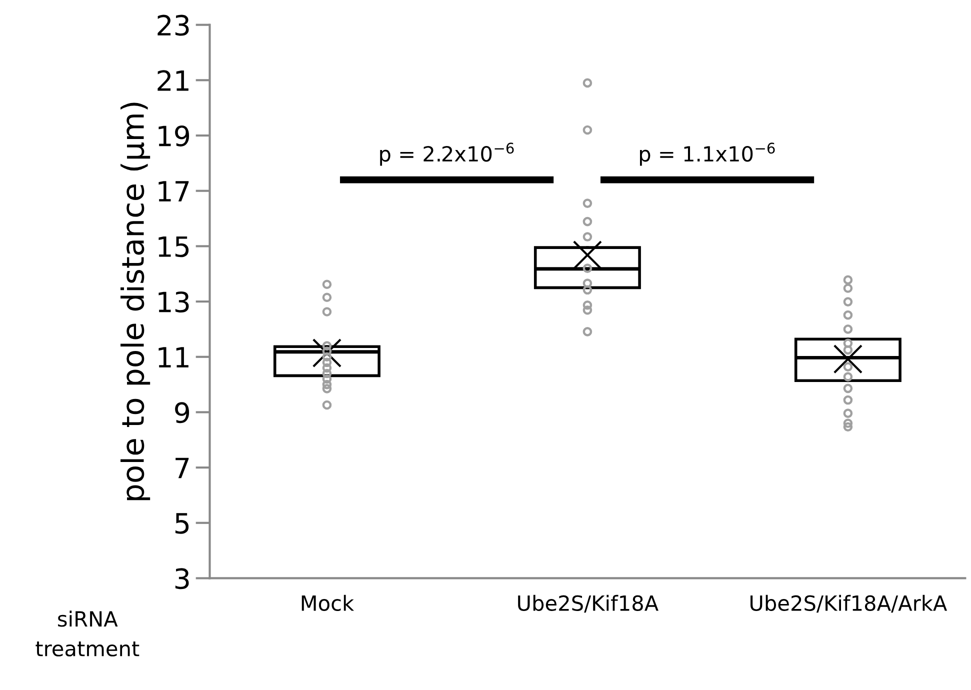 This screenshot has width=971, height=690. I want to click on y-tick-label: 5, so click(182, 523).